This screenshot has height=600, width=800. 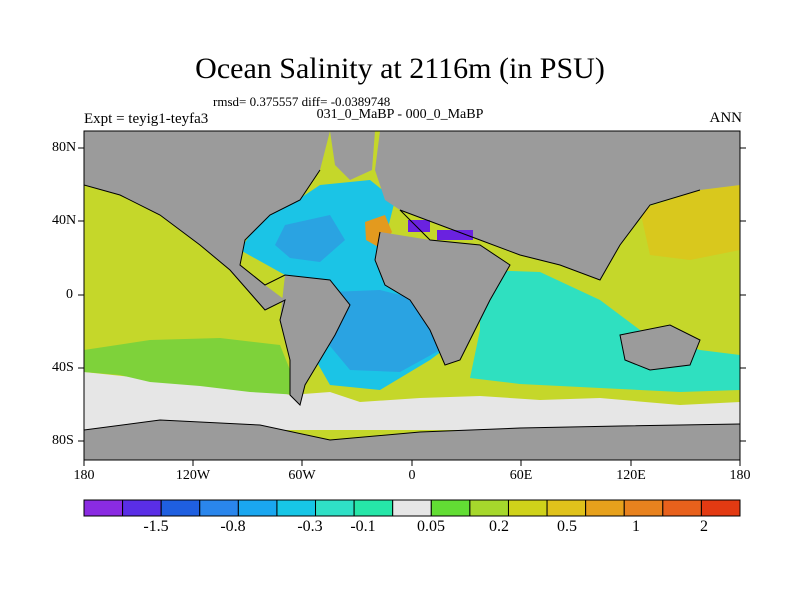 I want to click on stats-subtitle: rmsd= 0.375557 diff= -0.0389748, so click(x=302, y=101).